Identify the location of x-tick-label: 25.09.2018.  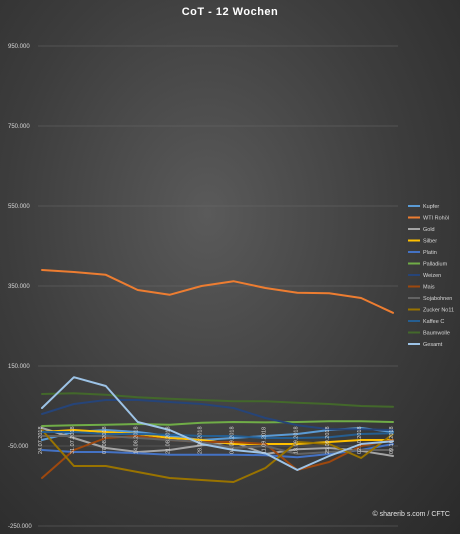
(328, 440).